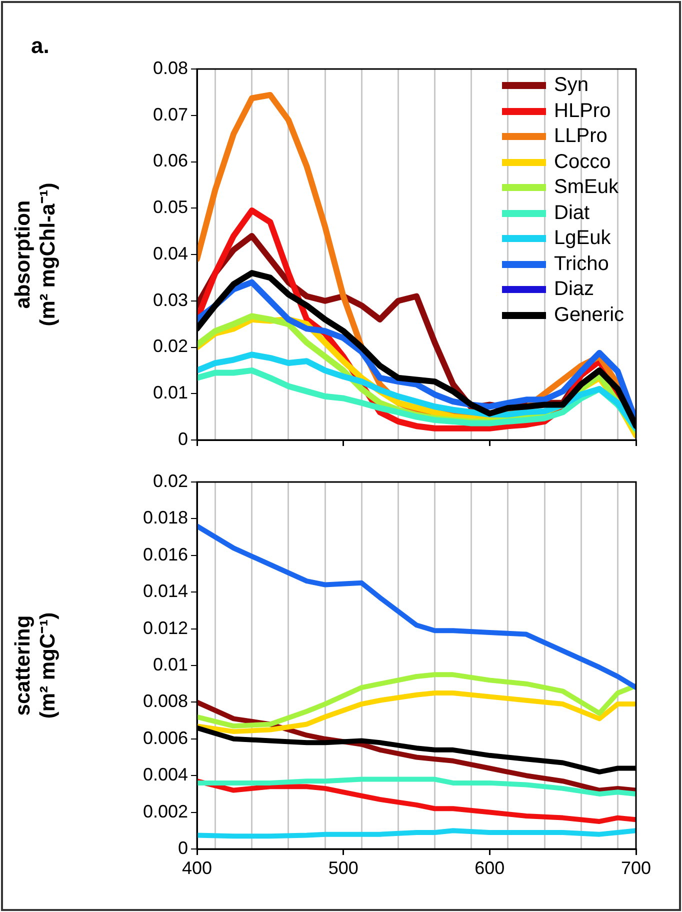 Image resolution: width=682 pixels, height=912 pixels. Describe the element at coordinates (165, 811) in the screenshot. I see `y-tick-label: 0.002` at that location.